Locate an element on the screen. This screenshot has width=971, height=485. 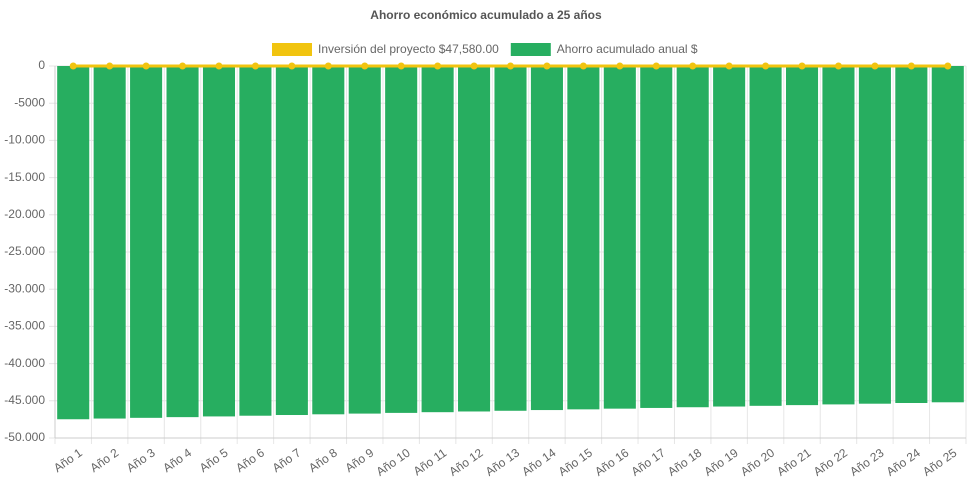
y-tick-label: -40.000 is located at coordinates (24, 363).